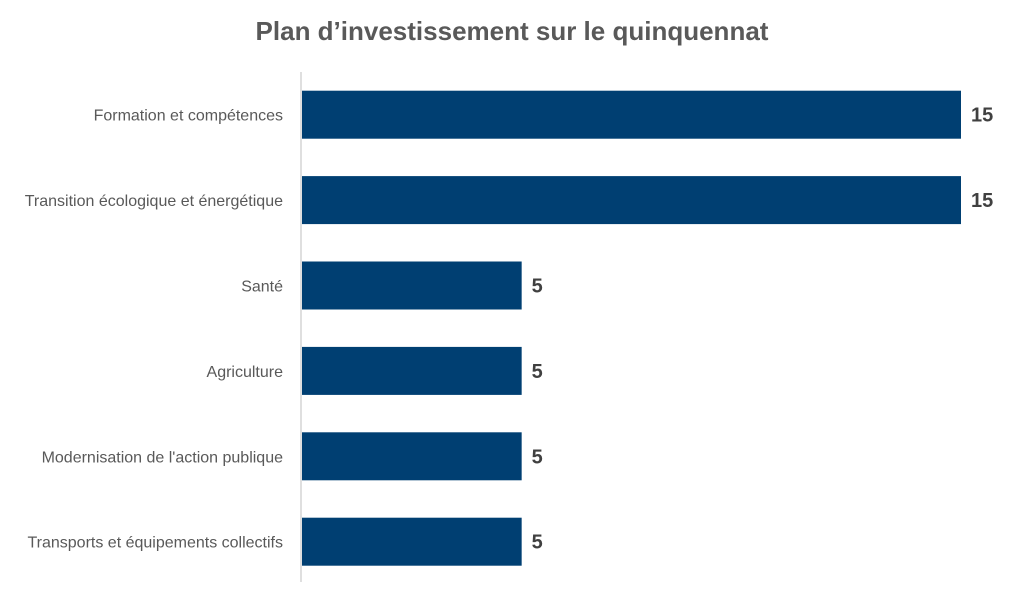 The width and height of the screenshot is (1024, 603). What do you see at coordinates (982, 116) in the screenshot?
I see `value-label-0: 15` at bounding box center [982, 116].